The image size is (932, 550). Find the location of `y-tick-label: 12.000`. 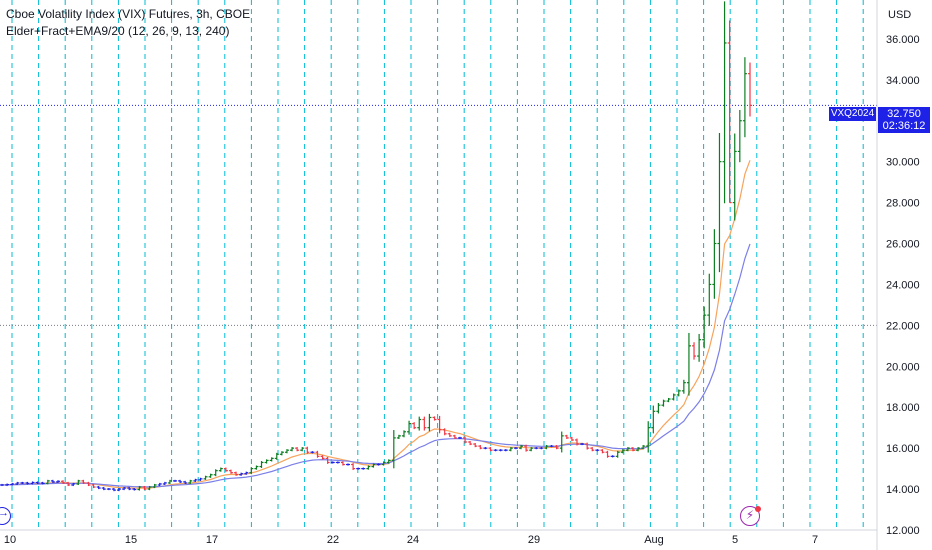

y-tick-label: 12.000 is located at coordinates (903, 531).